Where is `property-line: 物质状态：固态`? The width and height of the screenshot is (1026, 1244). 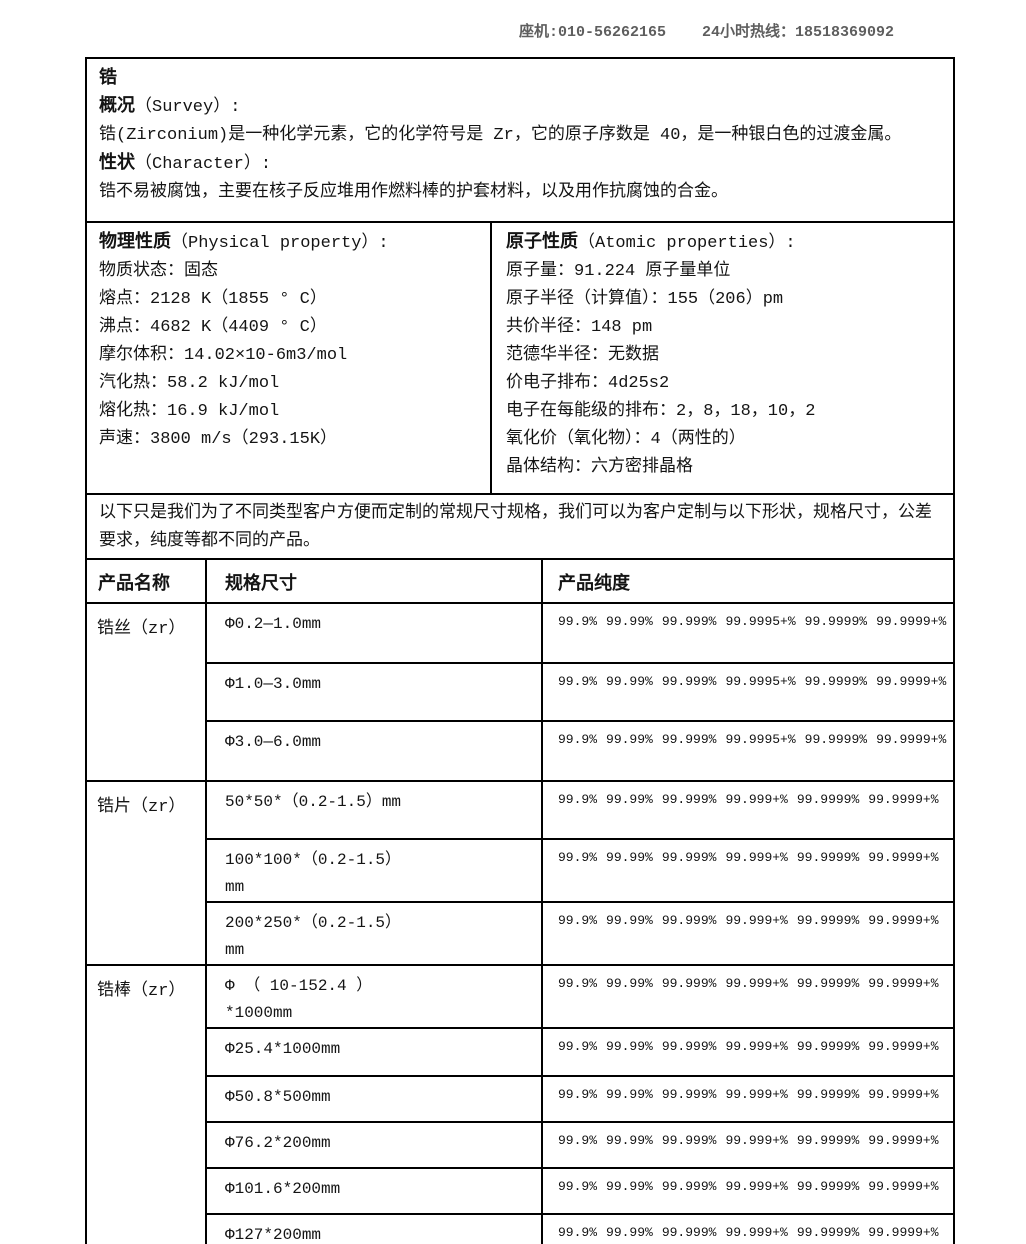 property-line: 物质状态：固态 is located at coordinates (158, 271).